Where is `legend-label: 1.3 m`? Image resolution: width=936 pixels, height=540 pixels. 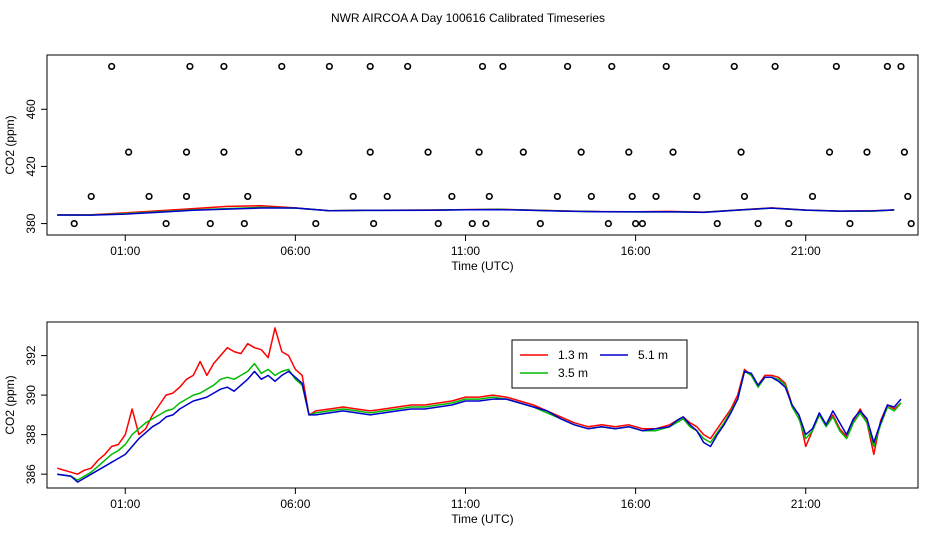
legend-label: 1.3 m is located at coordinates (573, 355).